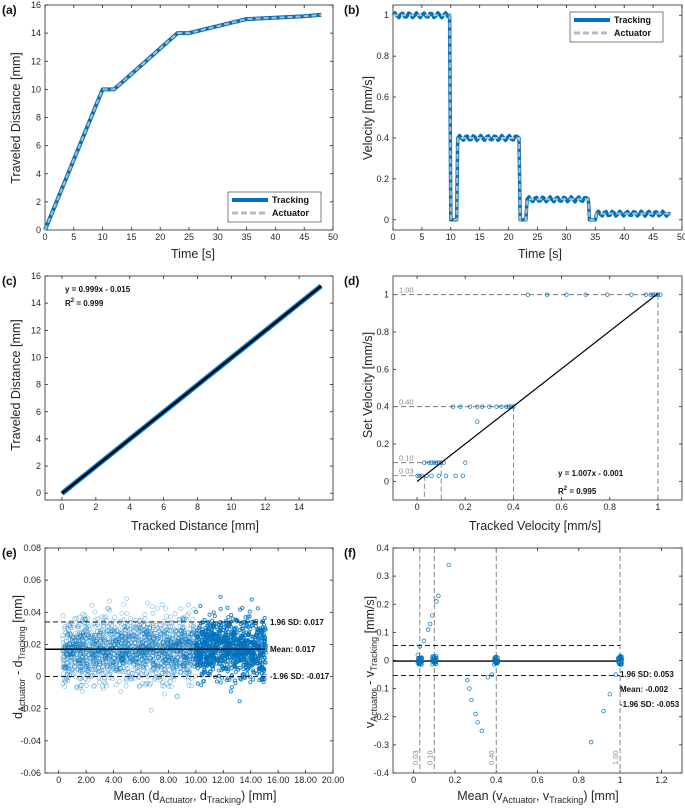 This screenshot has height=808, width=685. Describe the element at coordinates (653, 237) in the screenshot. I see `panel-b-x-tick-label: 45` at that location.